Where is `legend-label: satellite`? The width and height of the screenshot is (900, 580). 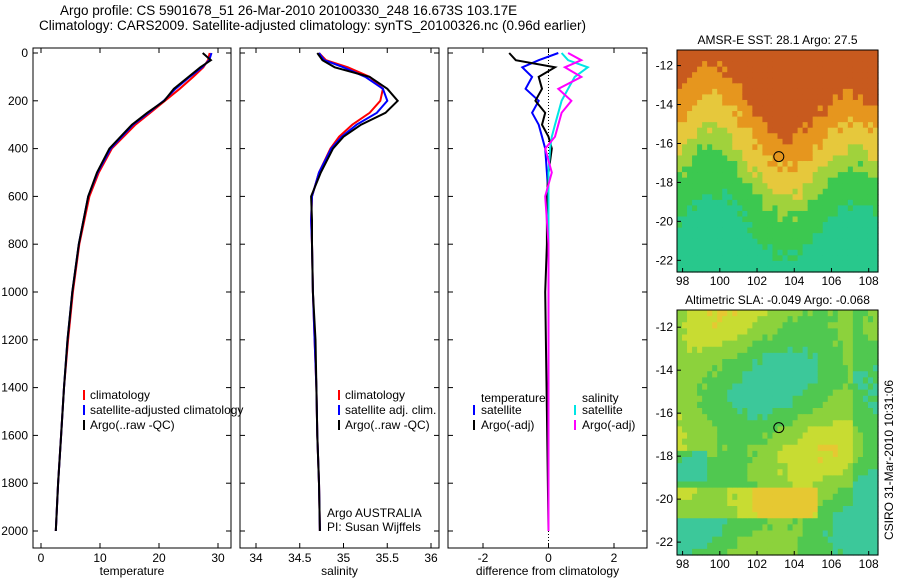 legend-label: satellite is located at coordinates (501, 410).